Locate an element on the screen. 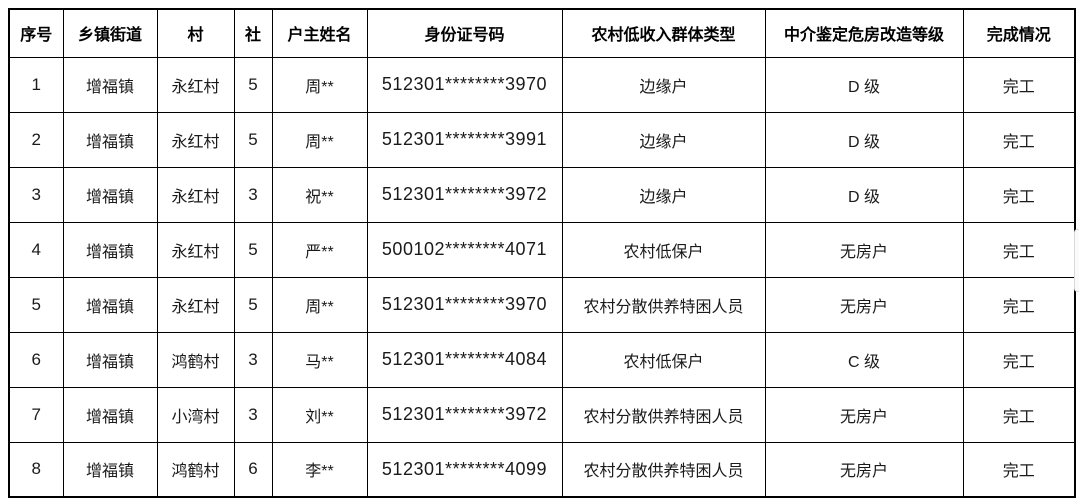 This screenshot has width=1079, height=504. cell-index: 1 is located at coordinates (36, 84).